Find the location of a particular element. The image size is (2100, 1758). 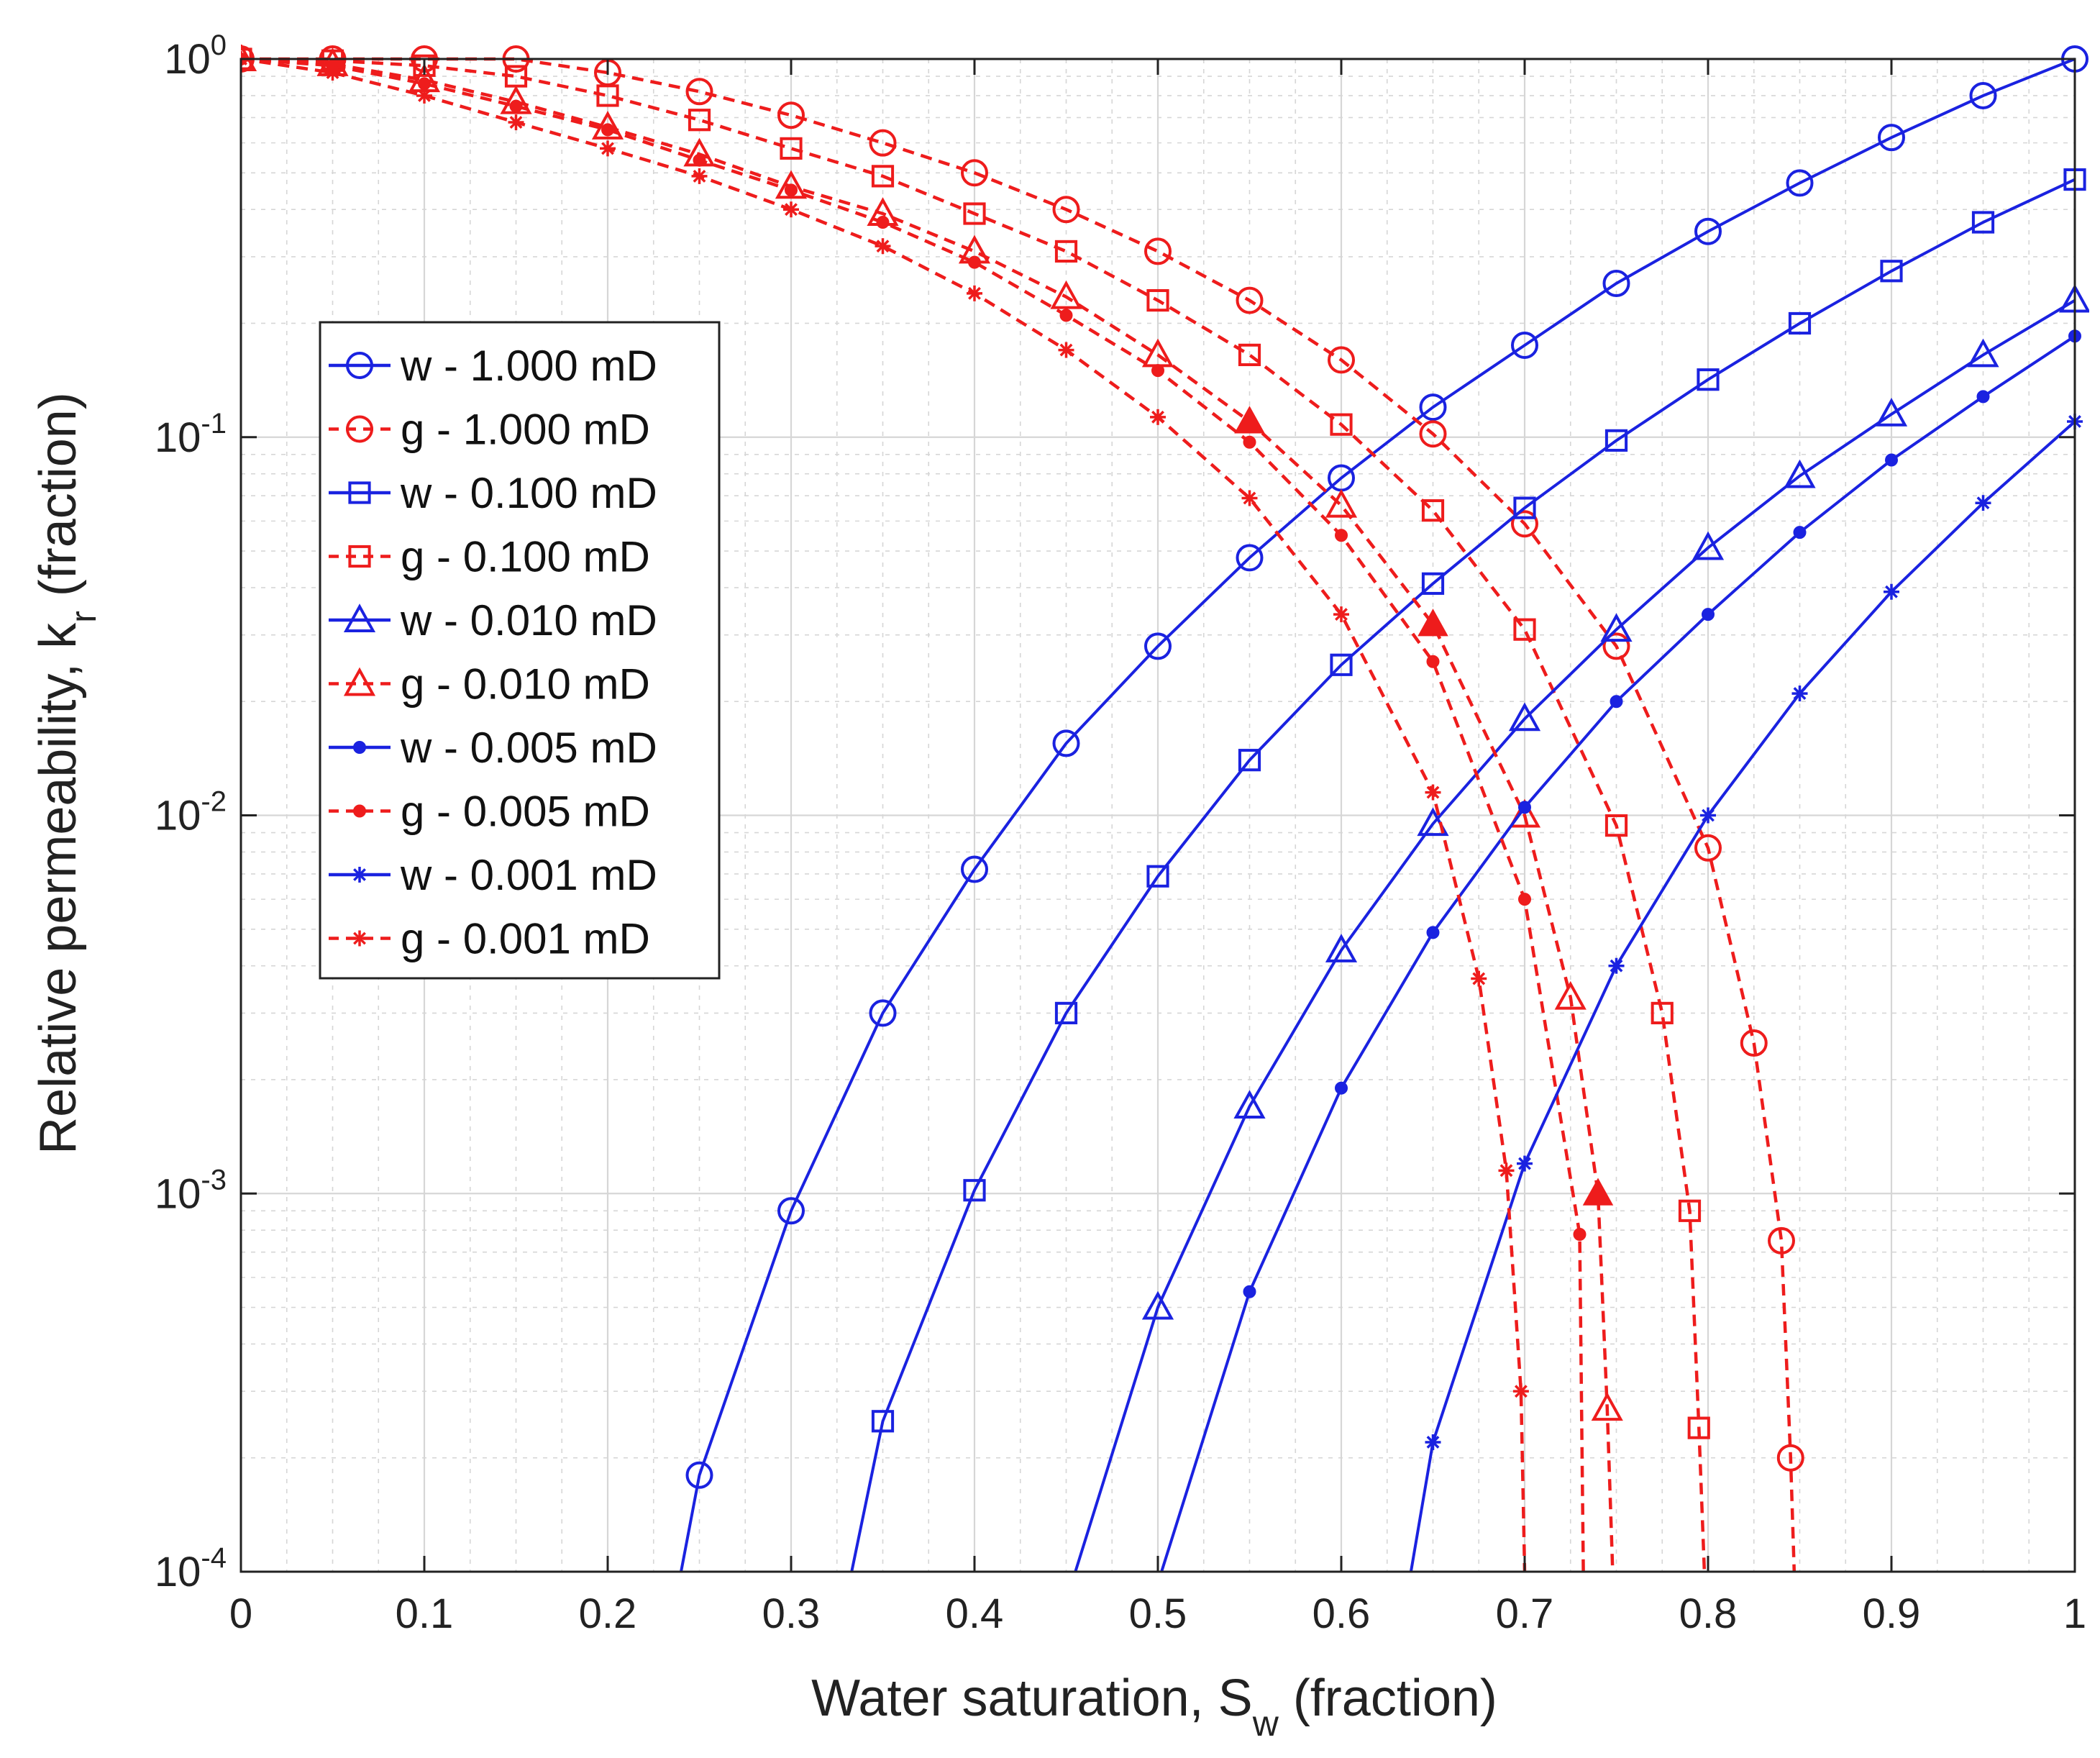

legend-label: w - 0.005 mD is located at coordinates (528, 748).